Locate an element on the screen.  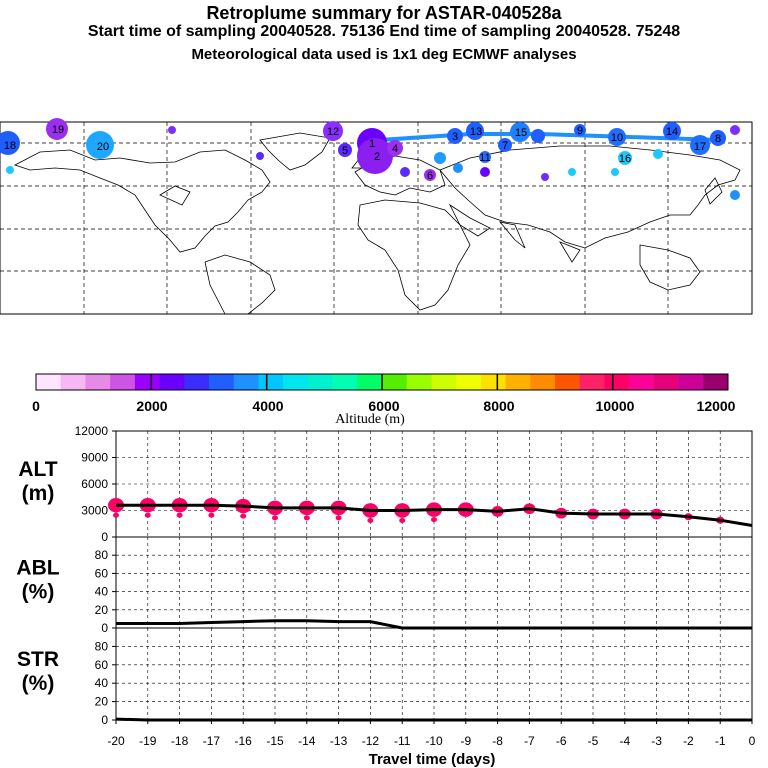
x-tick-label: -14 is located at coordinates (307, 741).